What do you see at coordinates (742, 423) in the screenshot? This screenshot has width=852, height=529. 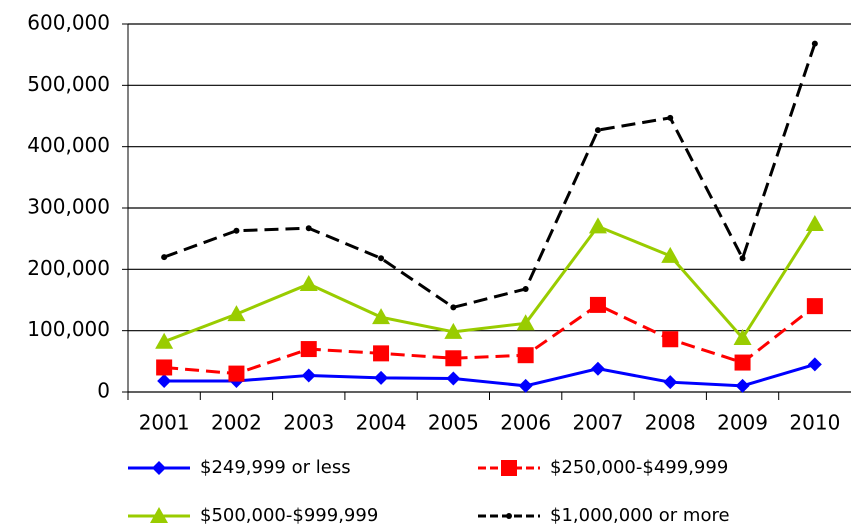 I see `x-tick-label: 2009` at bounding box center [742, 423].